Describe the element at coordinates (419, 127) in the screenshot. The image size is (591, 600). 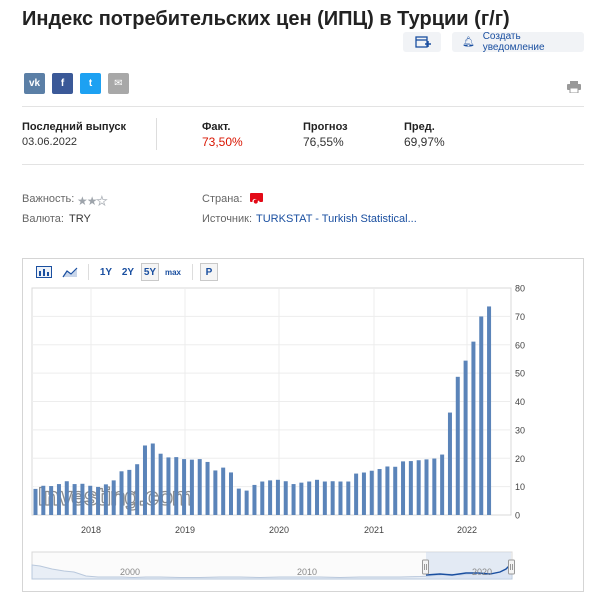
I see `previous-label: Пред.` at that location.